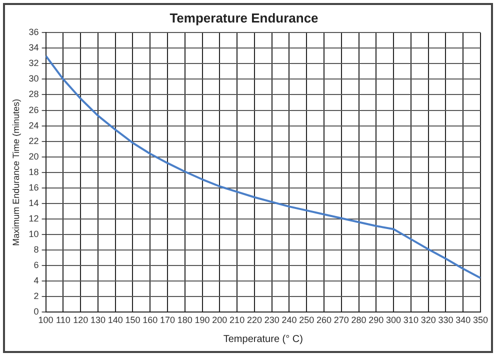 The height and width of the screenshot is (360, 500). I want to click on y-tick-label: 8, so click(36, 249).